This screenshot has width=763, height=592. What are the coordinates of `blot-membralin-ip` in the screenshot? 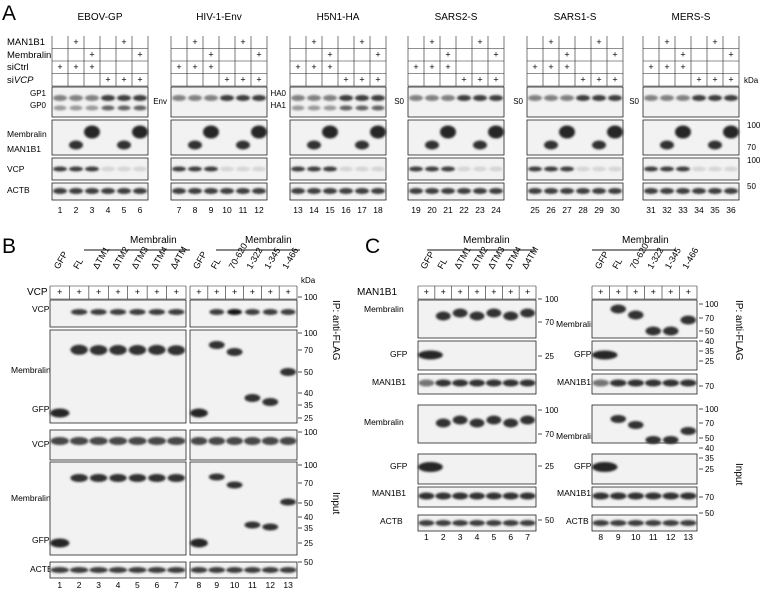 It's located at (644, 319).